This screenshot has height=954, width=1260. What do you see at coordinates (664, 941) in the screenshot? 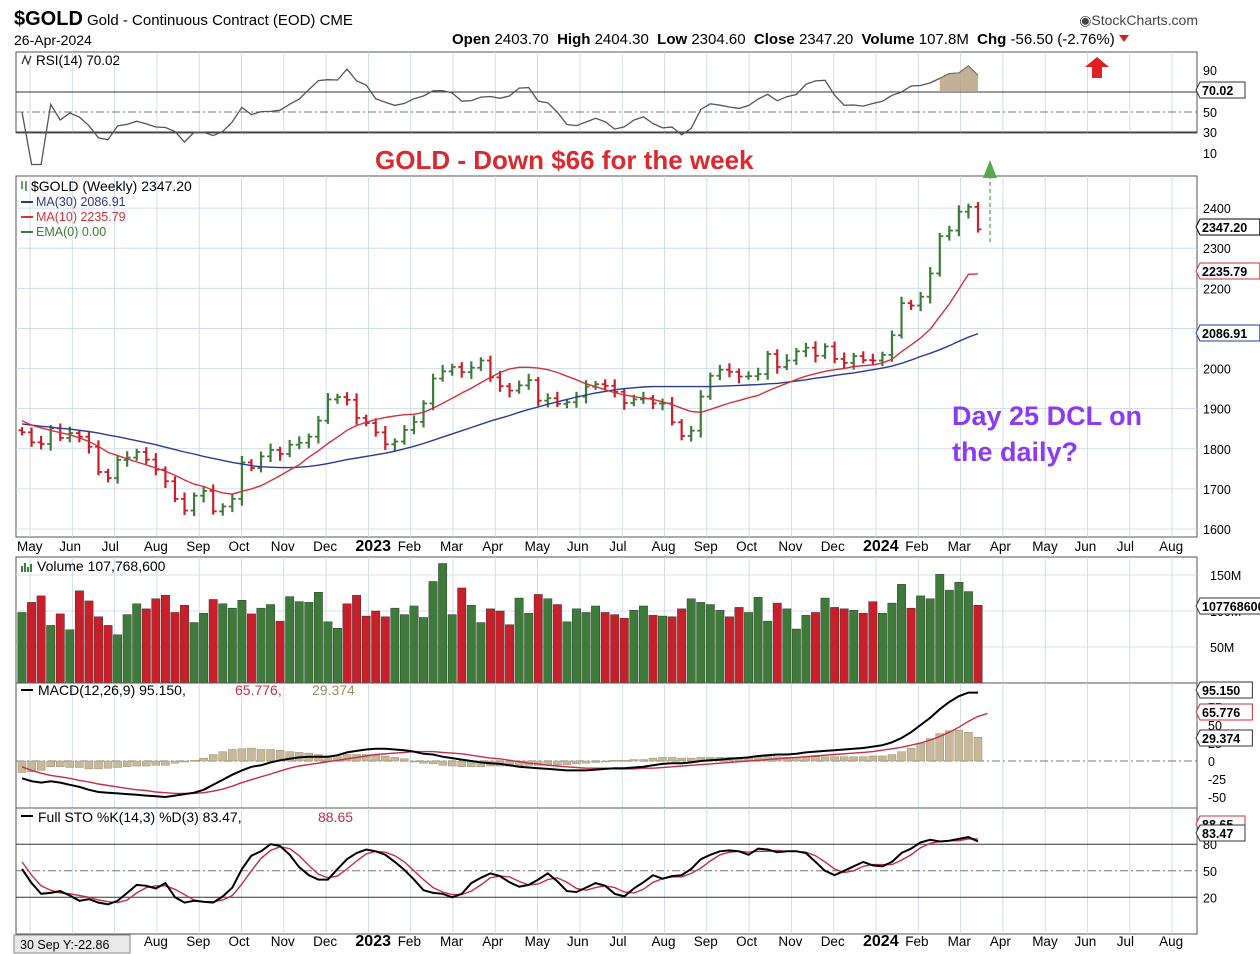
I see `month-axis-label-bottom: Aug` at bounding box center [664, 941].